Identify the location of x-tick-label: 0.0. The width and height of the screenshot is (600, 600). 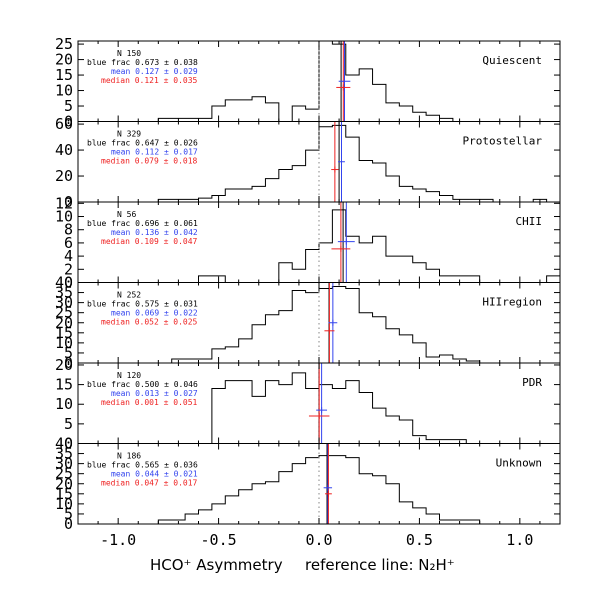
(318, 540).